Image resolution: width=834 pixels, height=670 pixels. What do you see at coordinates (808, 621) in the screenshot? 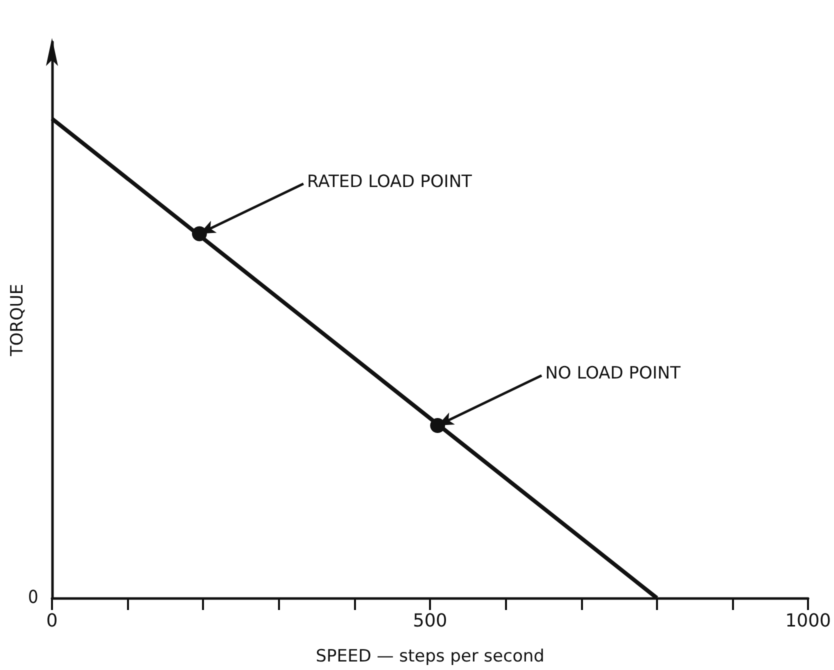
I see `x-tick-label: 1000` at bounding box center [808, 621].